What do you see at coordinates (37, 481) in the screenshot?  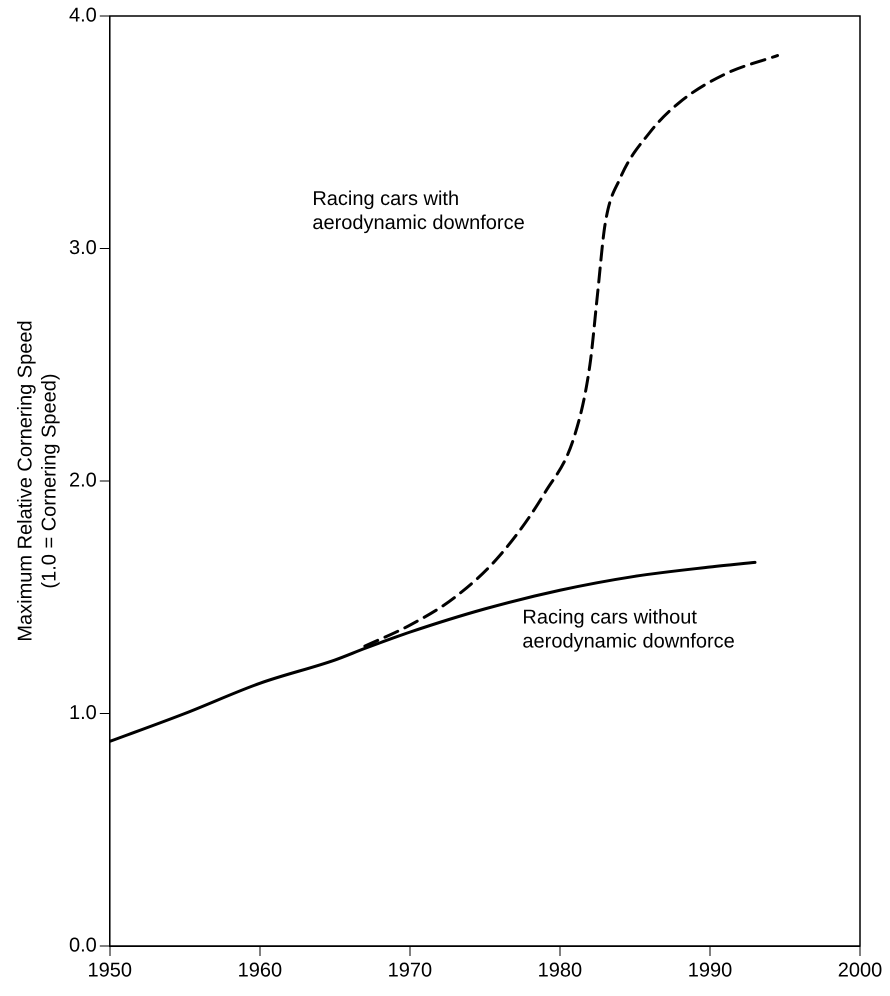 I see `y-axis-title: Maximum Relative Cornering Speed (1.0 = Cornering Speed)` at bounding box center [37, 481].